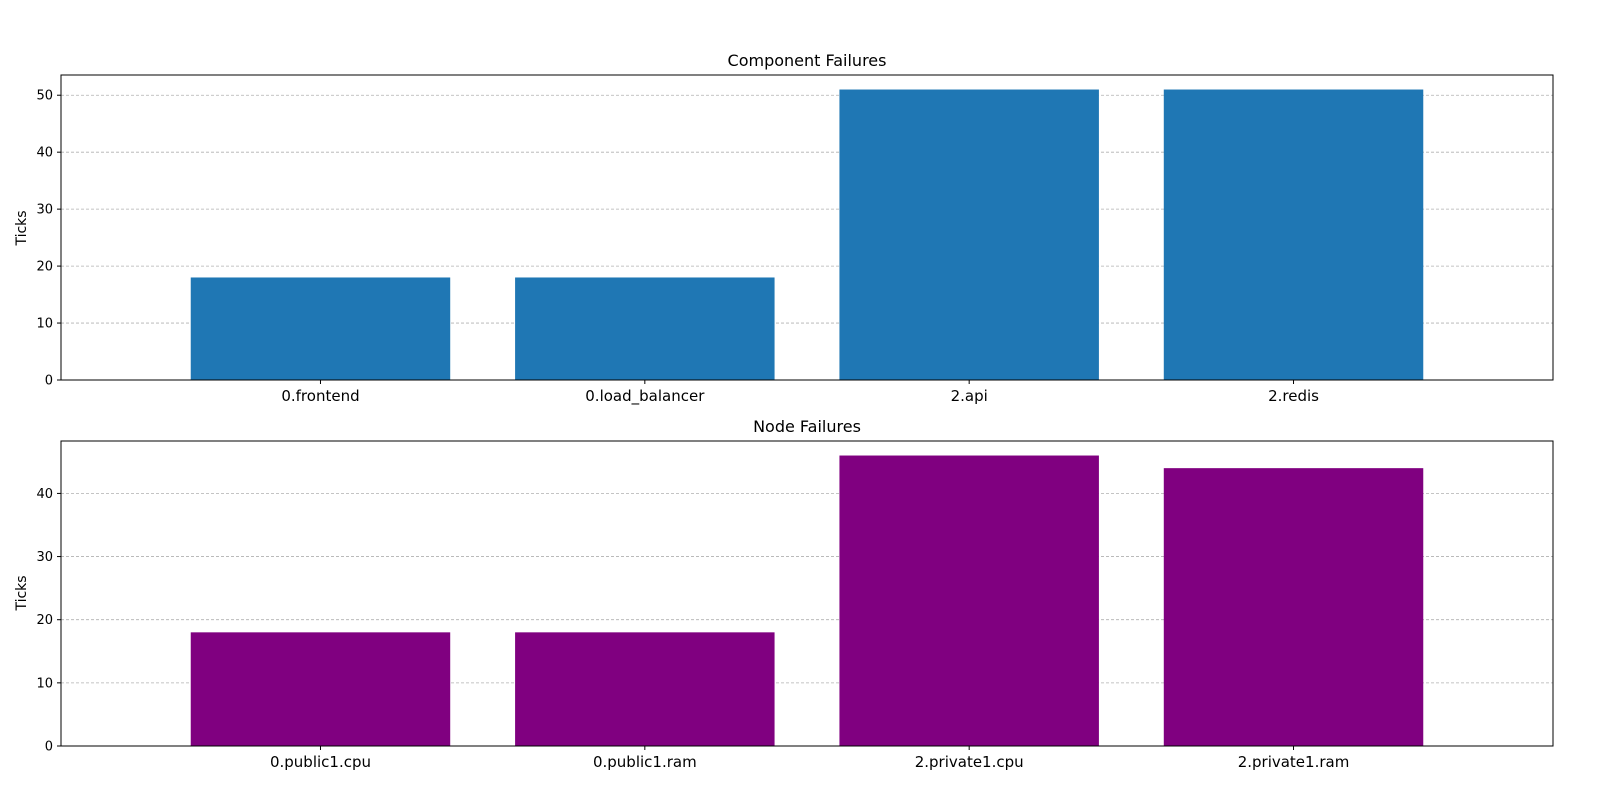 The image size is (1600, 800). Describe the element at coordinates (48, 239) in the screenshot. I see `y-ticks: 0 10 20 30 40 50` at that location.